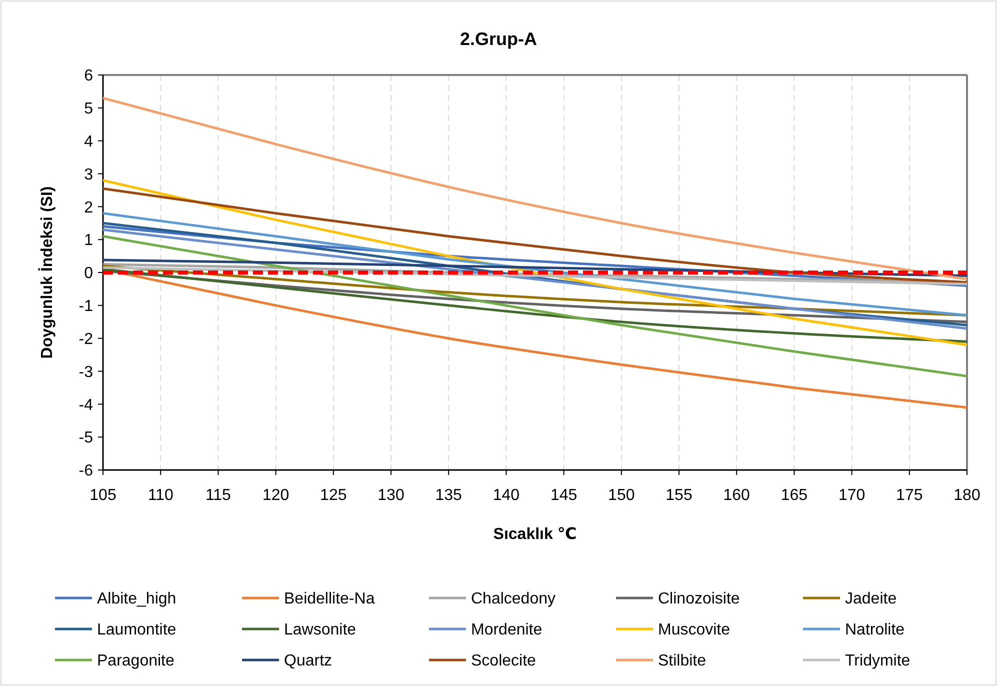 The width and height of the screenshot is (997, 686). What do you see at coordinates (135, 661) in the screenshot?
I see `legend-label: Paragonite` at bounding box center [135, 661].